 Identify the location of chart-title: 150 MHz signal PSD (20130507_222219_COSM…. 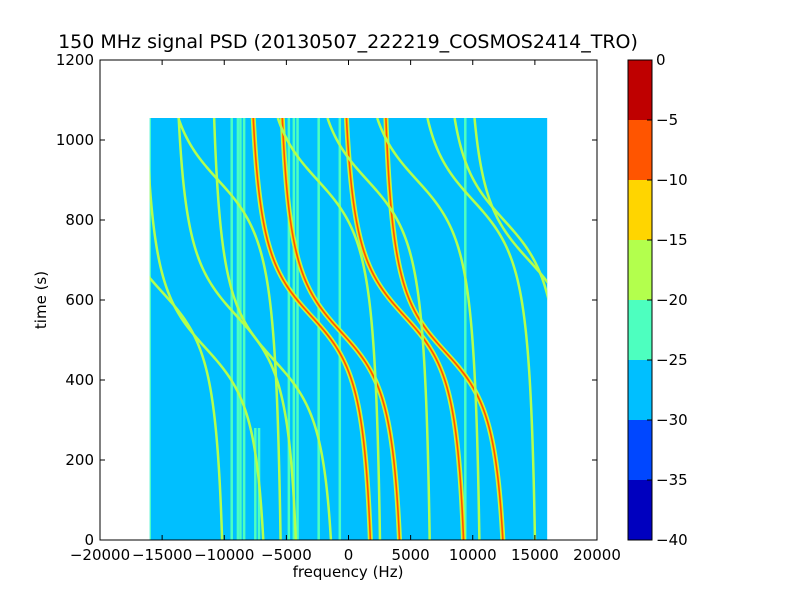
(348, 42).